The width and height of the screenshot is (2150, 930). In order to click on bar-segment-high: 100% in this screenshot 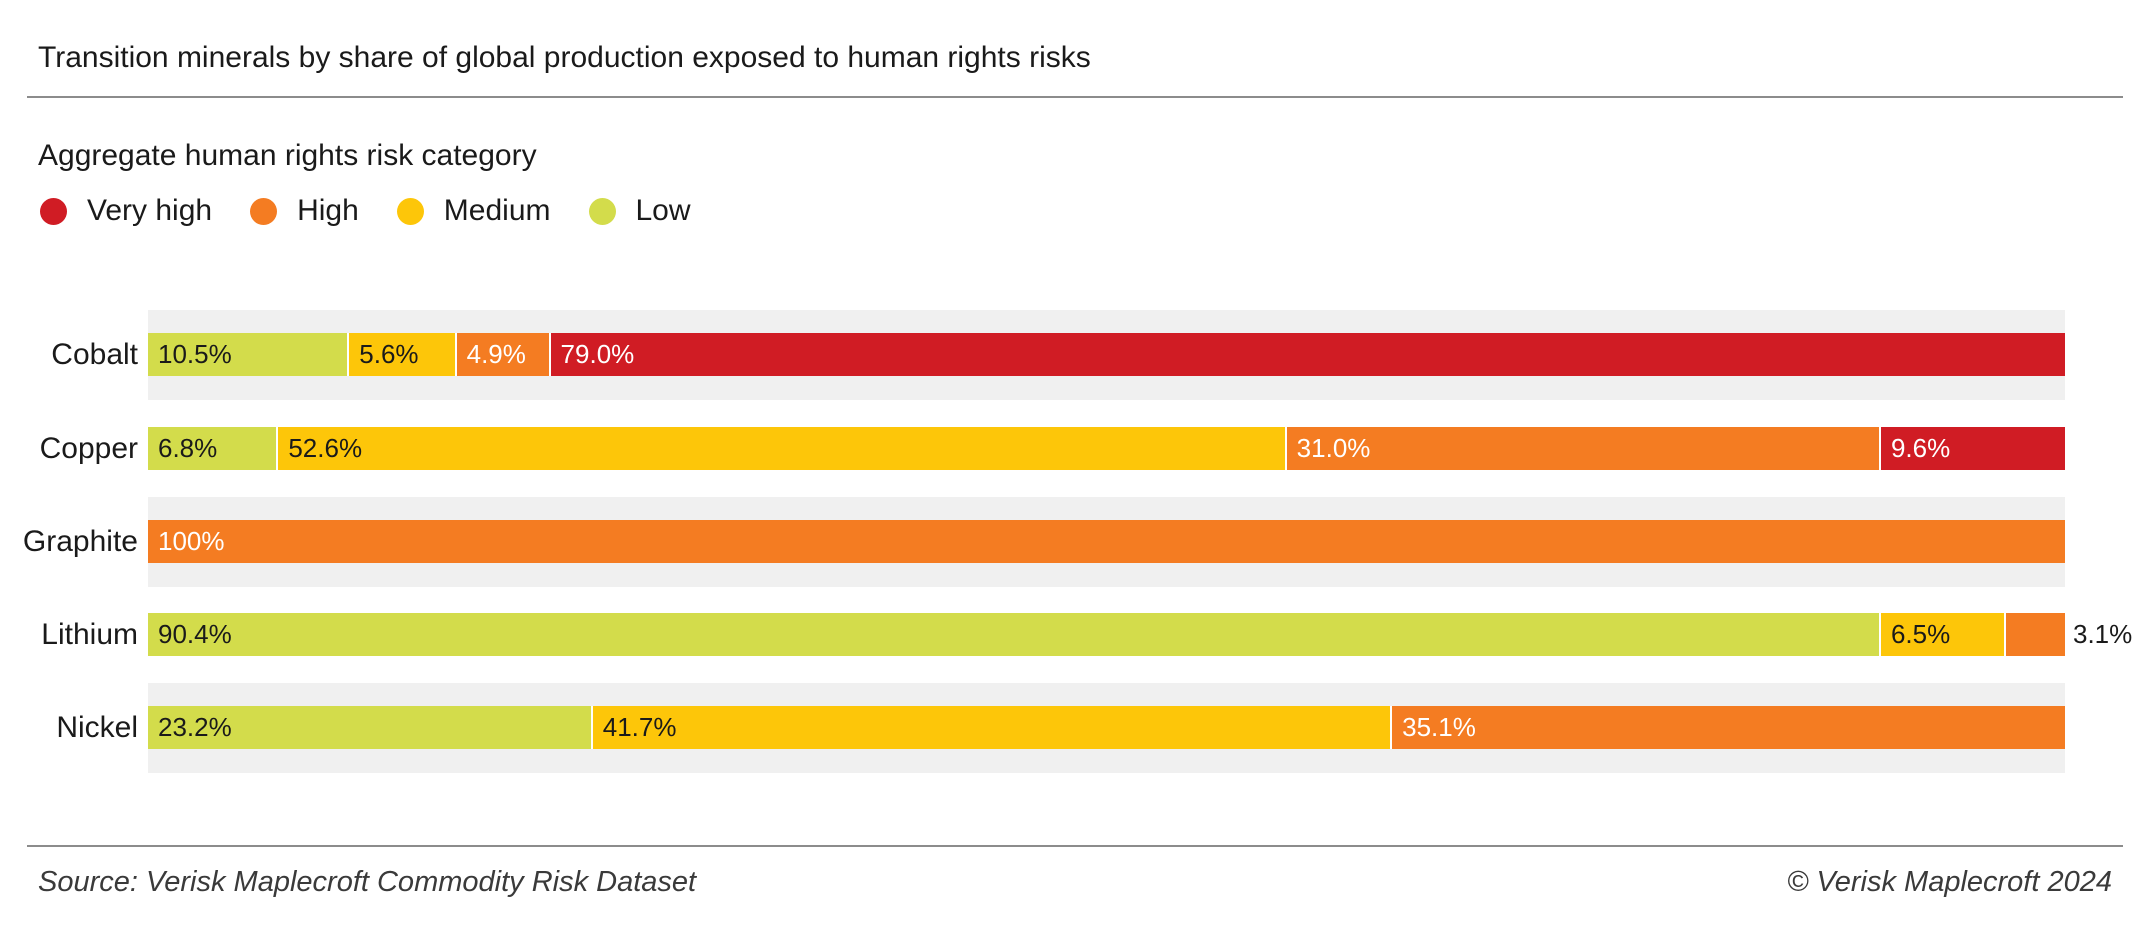, I will do `click(1106, 541)`.